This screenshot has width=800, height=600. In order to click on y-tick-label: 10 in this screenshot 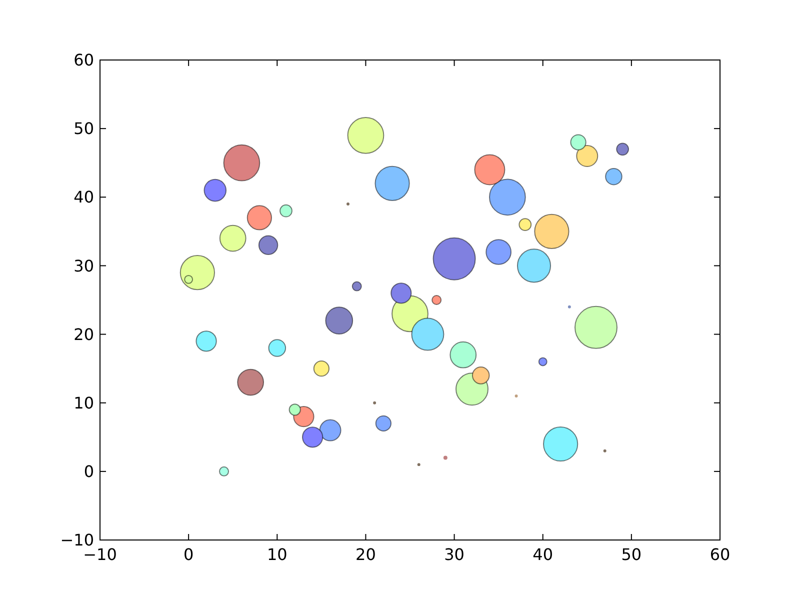, I will do `click(84, 402)`.